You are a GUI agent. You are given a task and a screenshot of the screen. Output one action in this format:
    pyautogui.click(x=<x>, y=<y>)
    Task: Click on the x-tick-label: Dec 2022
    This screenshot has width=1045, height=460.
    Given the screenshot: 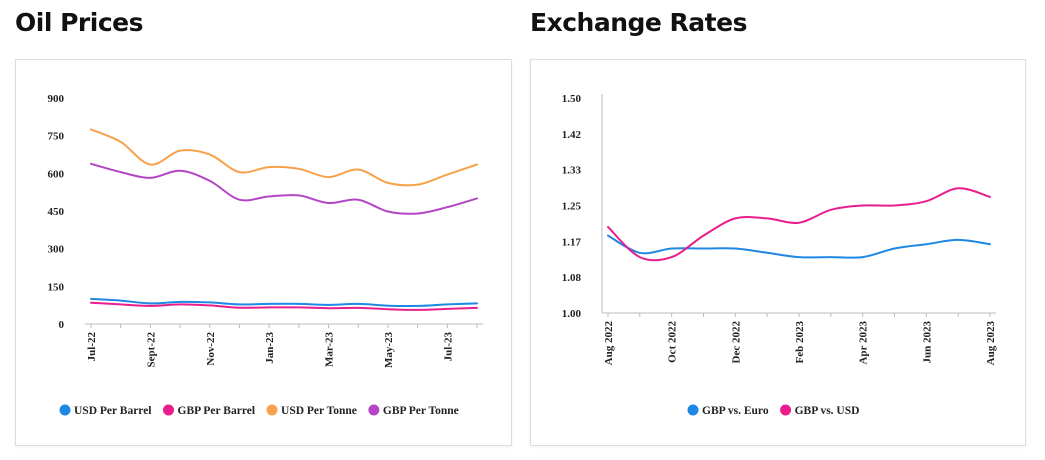 What is the action you would take?
    pyautogui.click(x=736, y=342)
    